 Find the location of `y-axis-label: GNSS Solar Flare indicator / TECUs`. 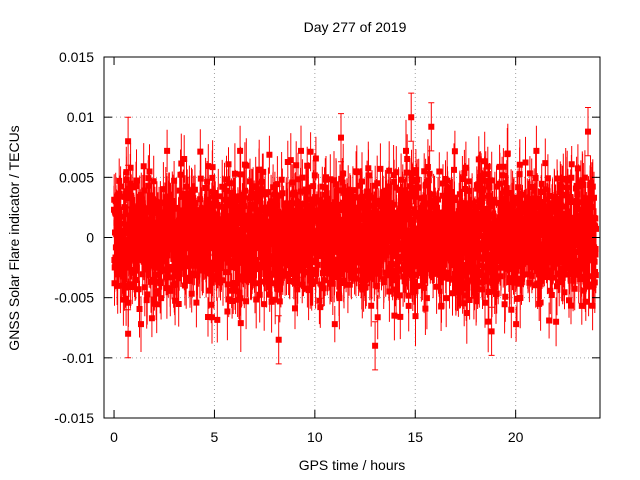

y-axis-label: GNSS Solar Flare indicator / TECUs is located at coordinates (14, 237).